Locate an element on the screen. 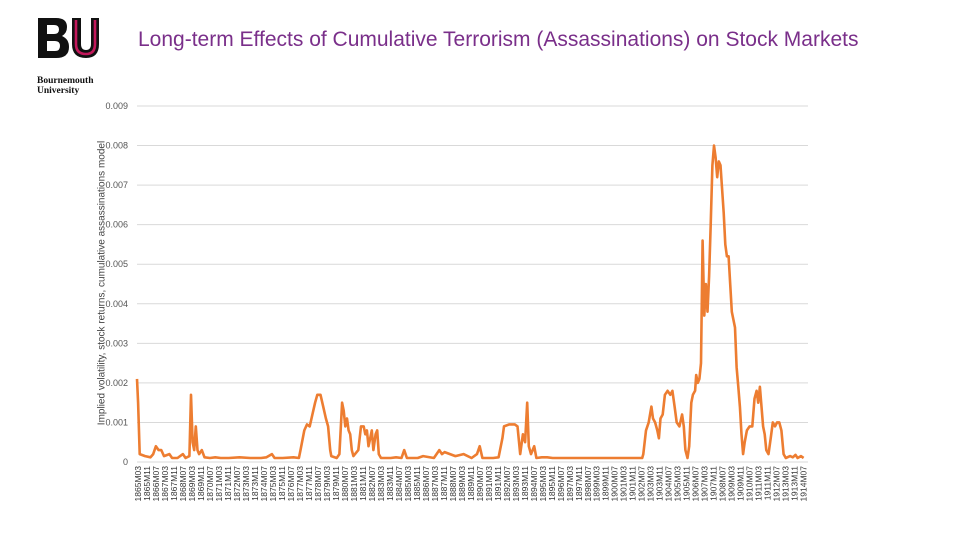  logo-name-line2: University is located at coordinates (58, 91).